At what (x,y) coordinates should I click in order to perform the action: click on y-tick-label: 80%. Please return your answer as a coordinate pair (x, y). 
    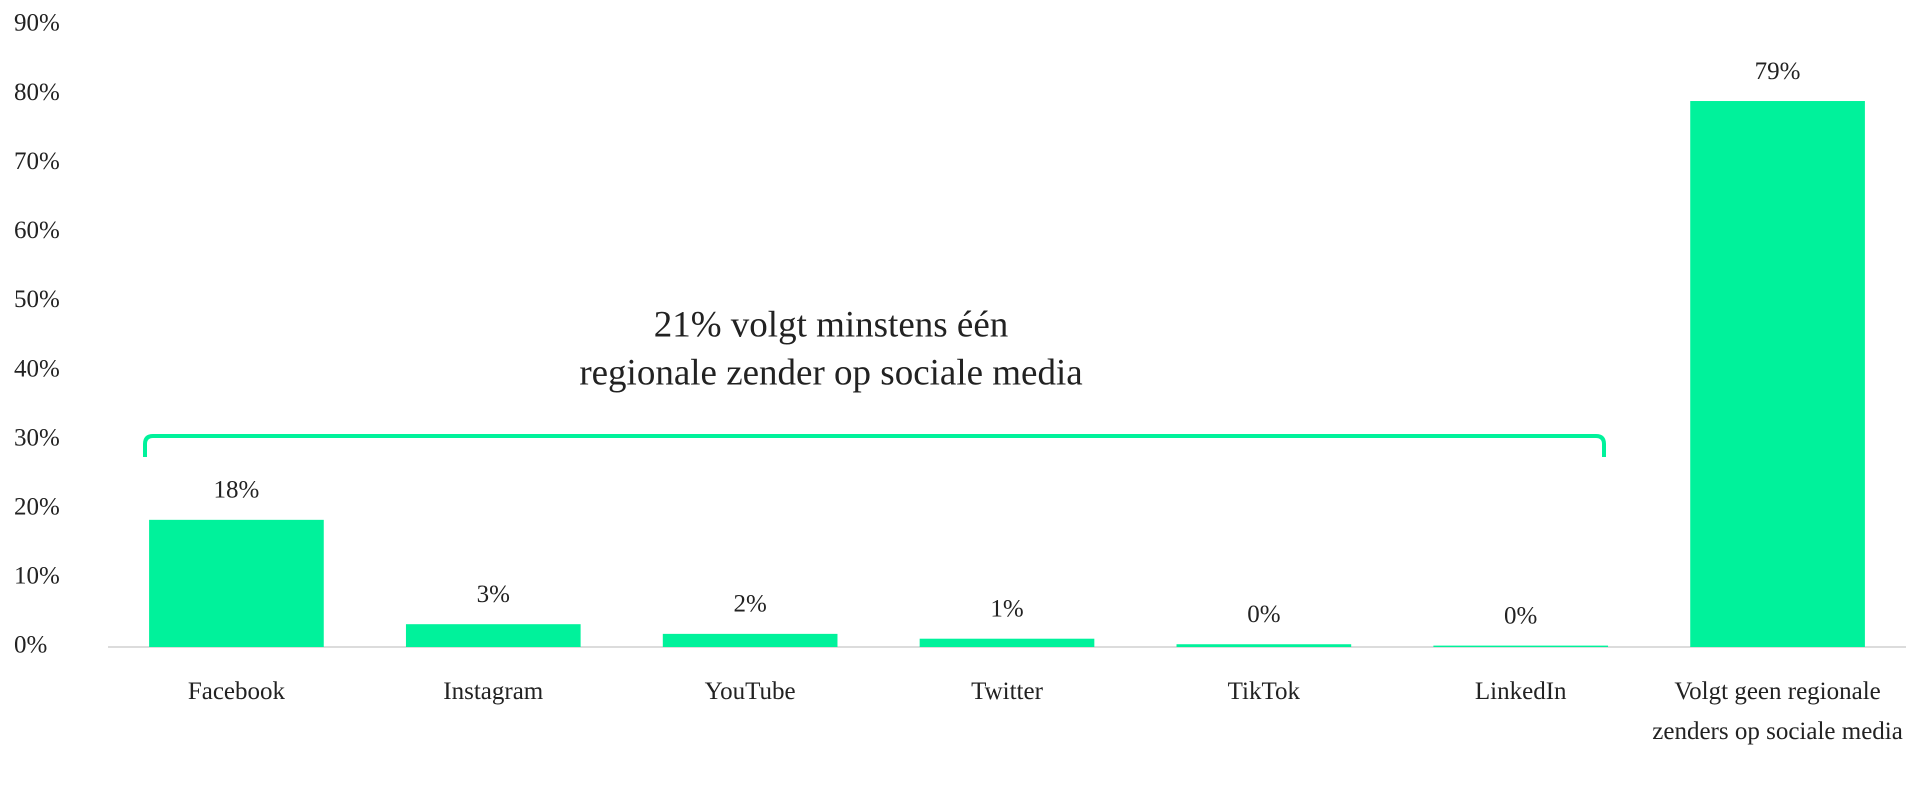
    Looking at the image, I should click on (37, 92).